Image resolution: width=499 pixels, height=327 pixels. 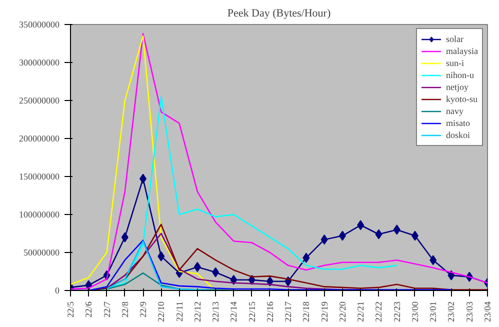 I want to click on x-tick-label: 22/8, so click(x=125, y=309).